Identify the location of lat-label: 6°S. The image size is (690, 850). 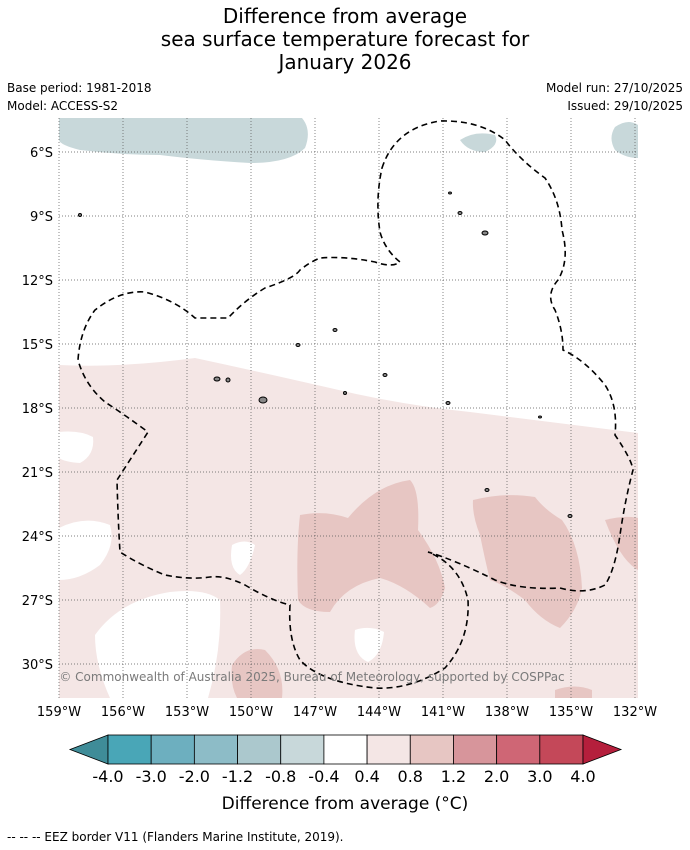
(41, 153).